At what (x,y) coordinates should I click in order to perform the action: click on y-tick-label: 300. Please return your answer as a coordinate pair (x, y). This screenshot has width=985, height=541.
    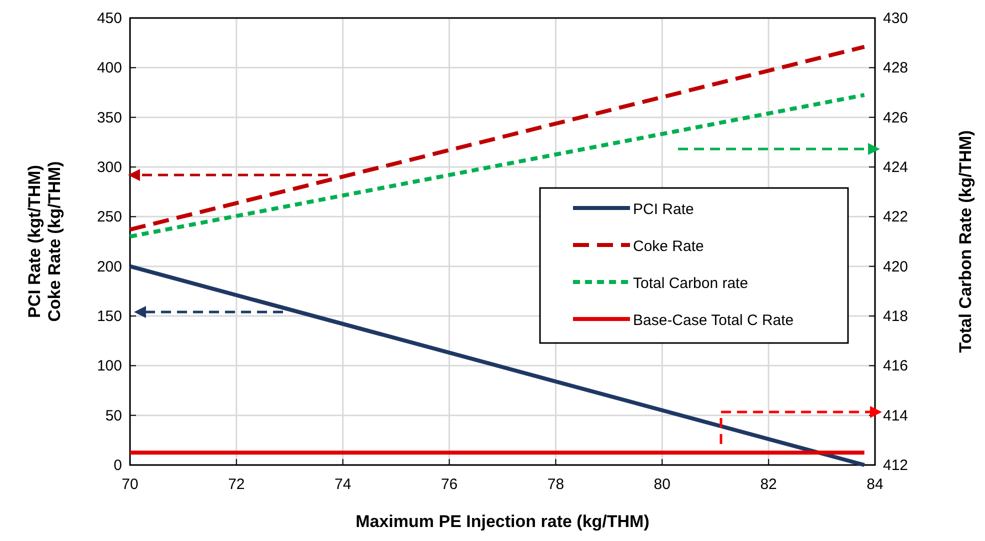
    Looking at the image, I should click on (109, 167).